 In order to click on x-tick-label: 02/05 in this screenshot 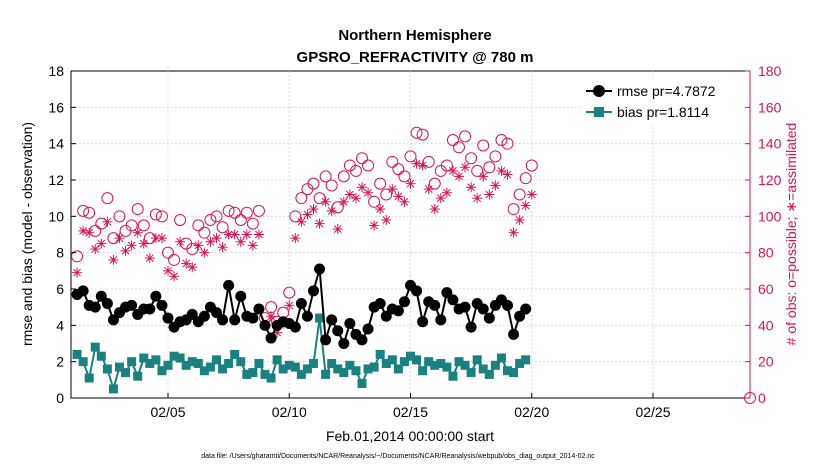, I will do `click(167, 412)`.